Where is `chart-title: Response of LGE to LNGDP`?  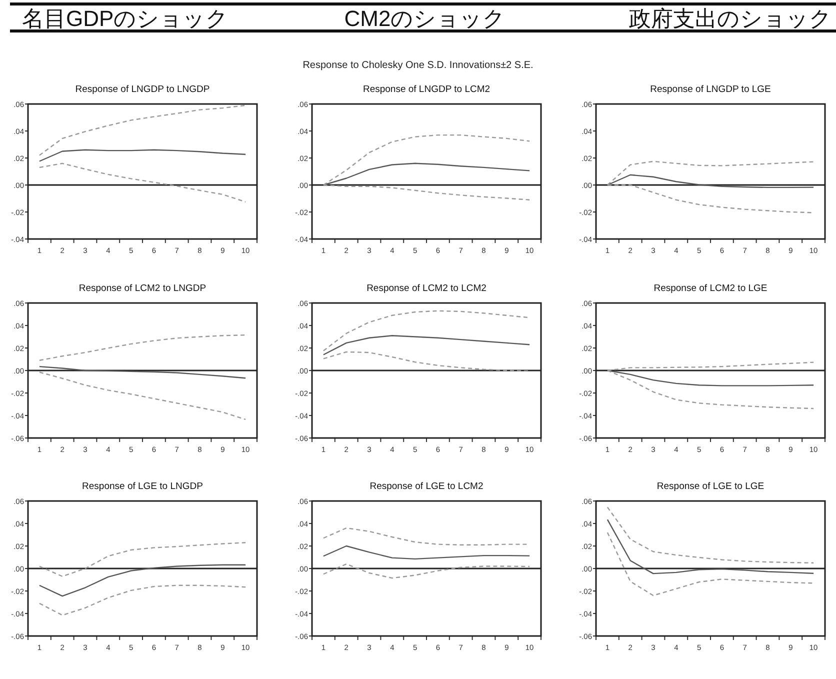 chart-title: Response of LGE to LNGDP is located at coordinates (142, 486).